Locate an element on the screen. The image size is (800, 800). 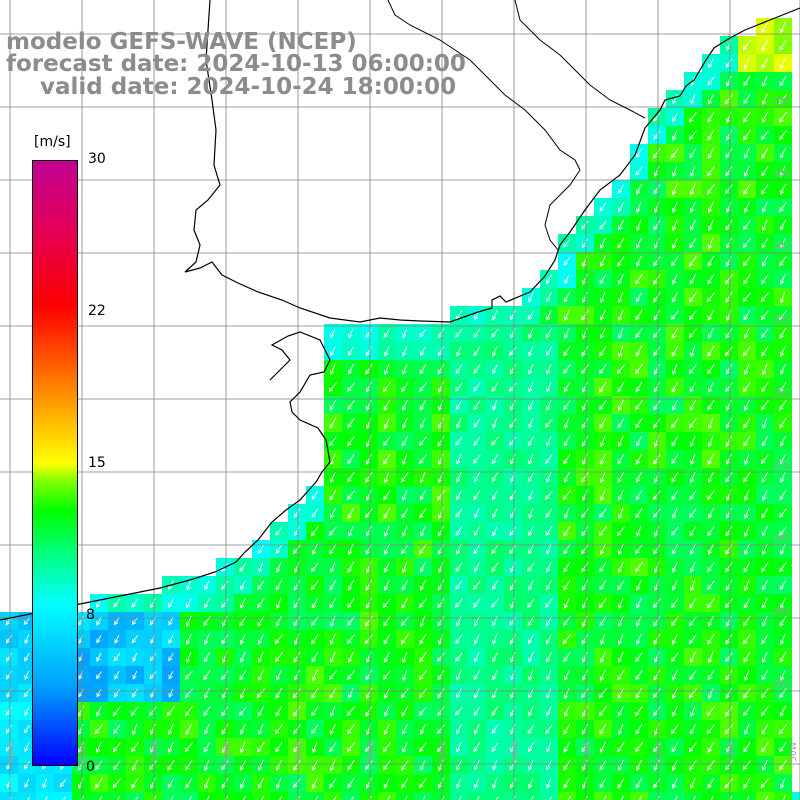
lat-label: 32S is located at coordinates (781, 101).